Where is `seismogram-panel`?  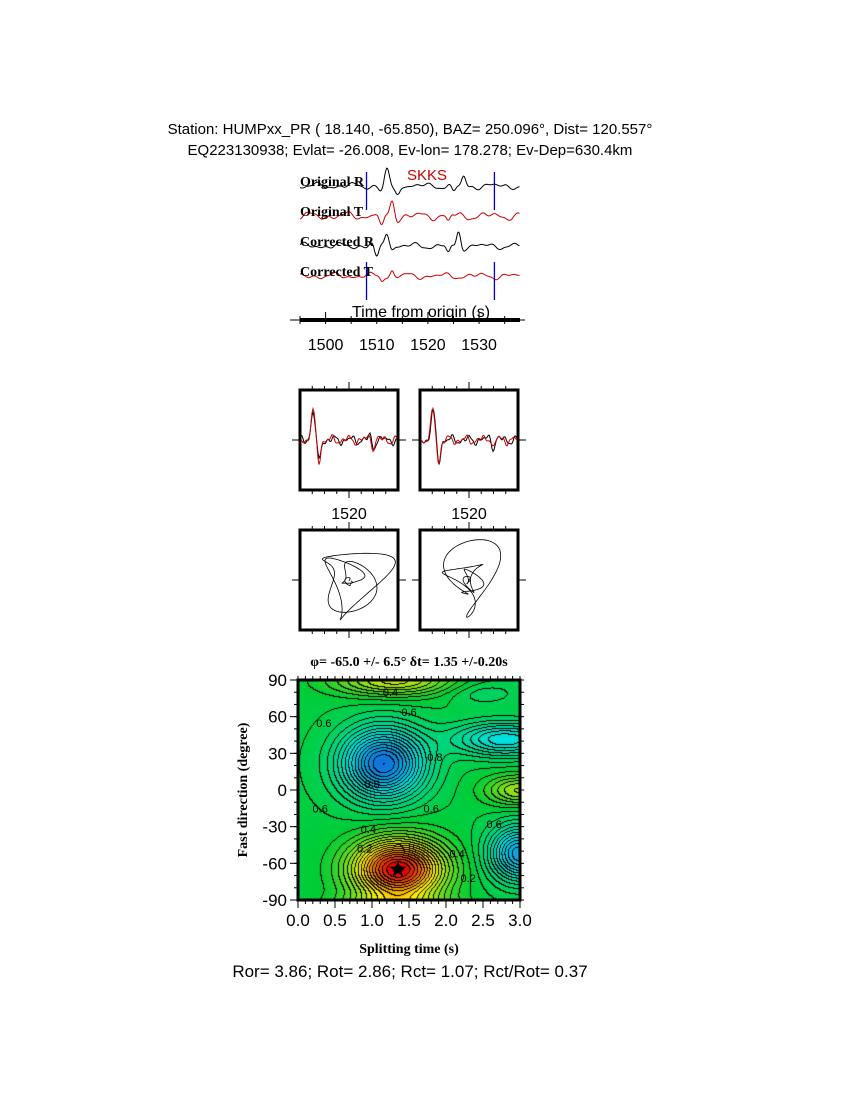
seismogram-panel is located at coordinates (409, 233).